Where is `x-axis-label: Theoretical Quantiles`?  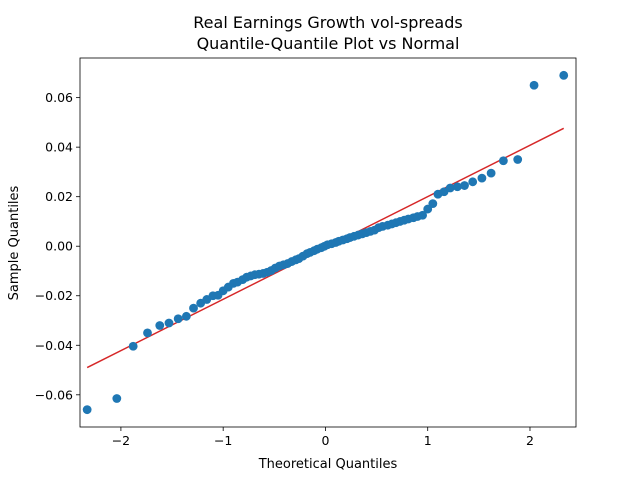
x-axis-label: Theoretical Quantiles is located at coordinates (328, 464).